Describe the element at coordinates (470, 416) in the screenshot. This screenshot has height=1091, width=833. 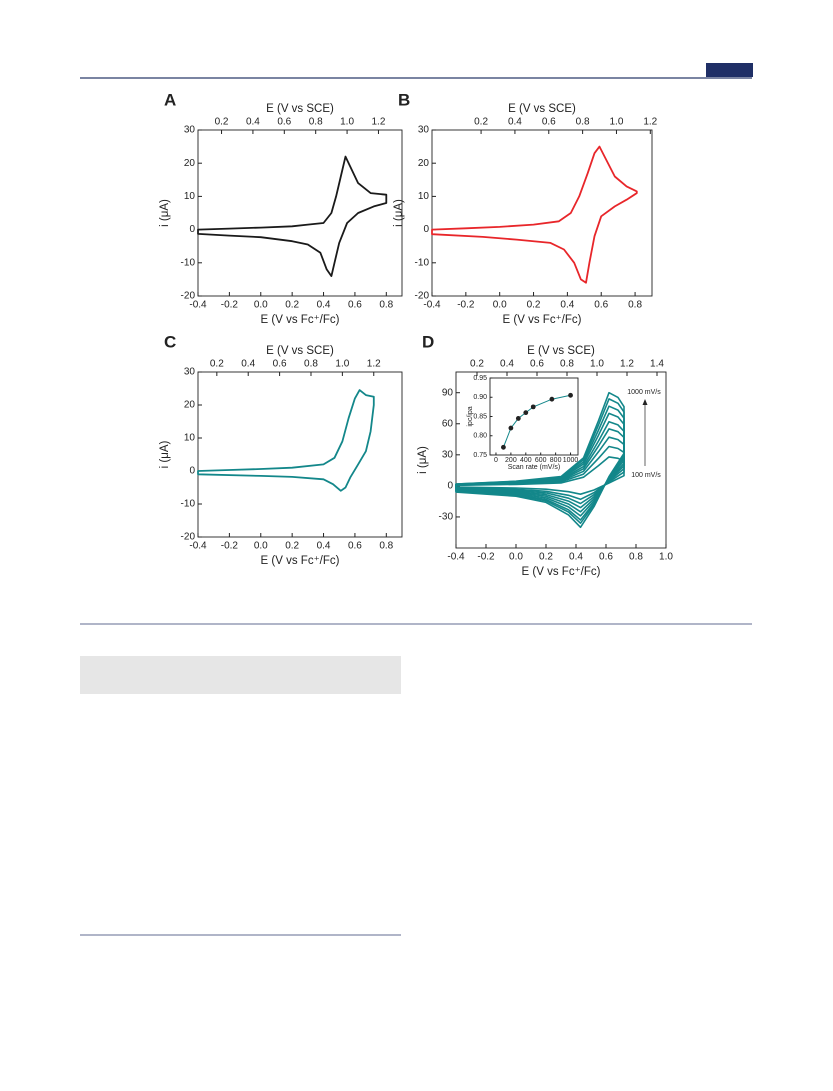
I see `y-axis-title: ipc/ipa` at that location.